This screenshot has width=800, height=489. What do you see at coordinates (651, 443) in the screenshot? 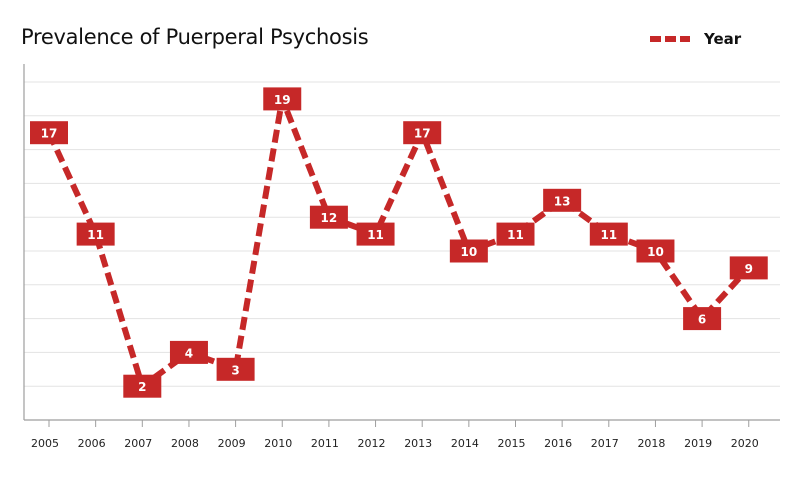
I see `x-tick-label: 2018` at bounding box center [651, 443].